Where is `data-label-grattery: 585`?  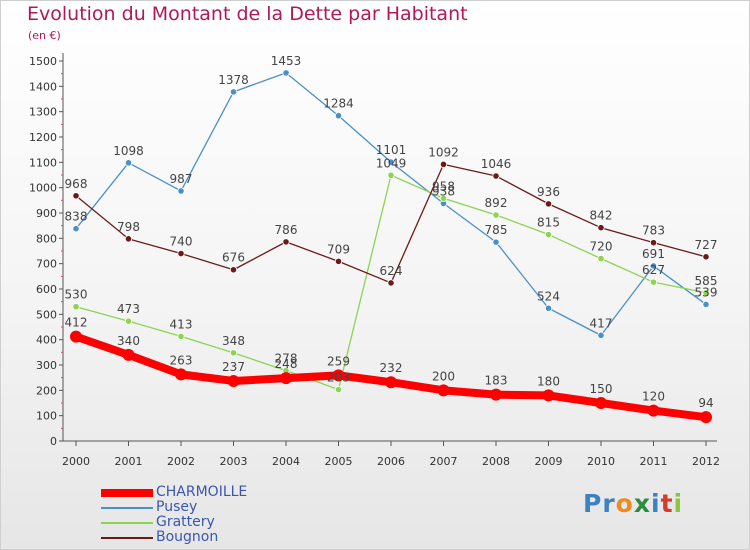
data-label-grattery: 585 is located at coordinates (706, 281).